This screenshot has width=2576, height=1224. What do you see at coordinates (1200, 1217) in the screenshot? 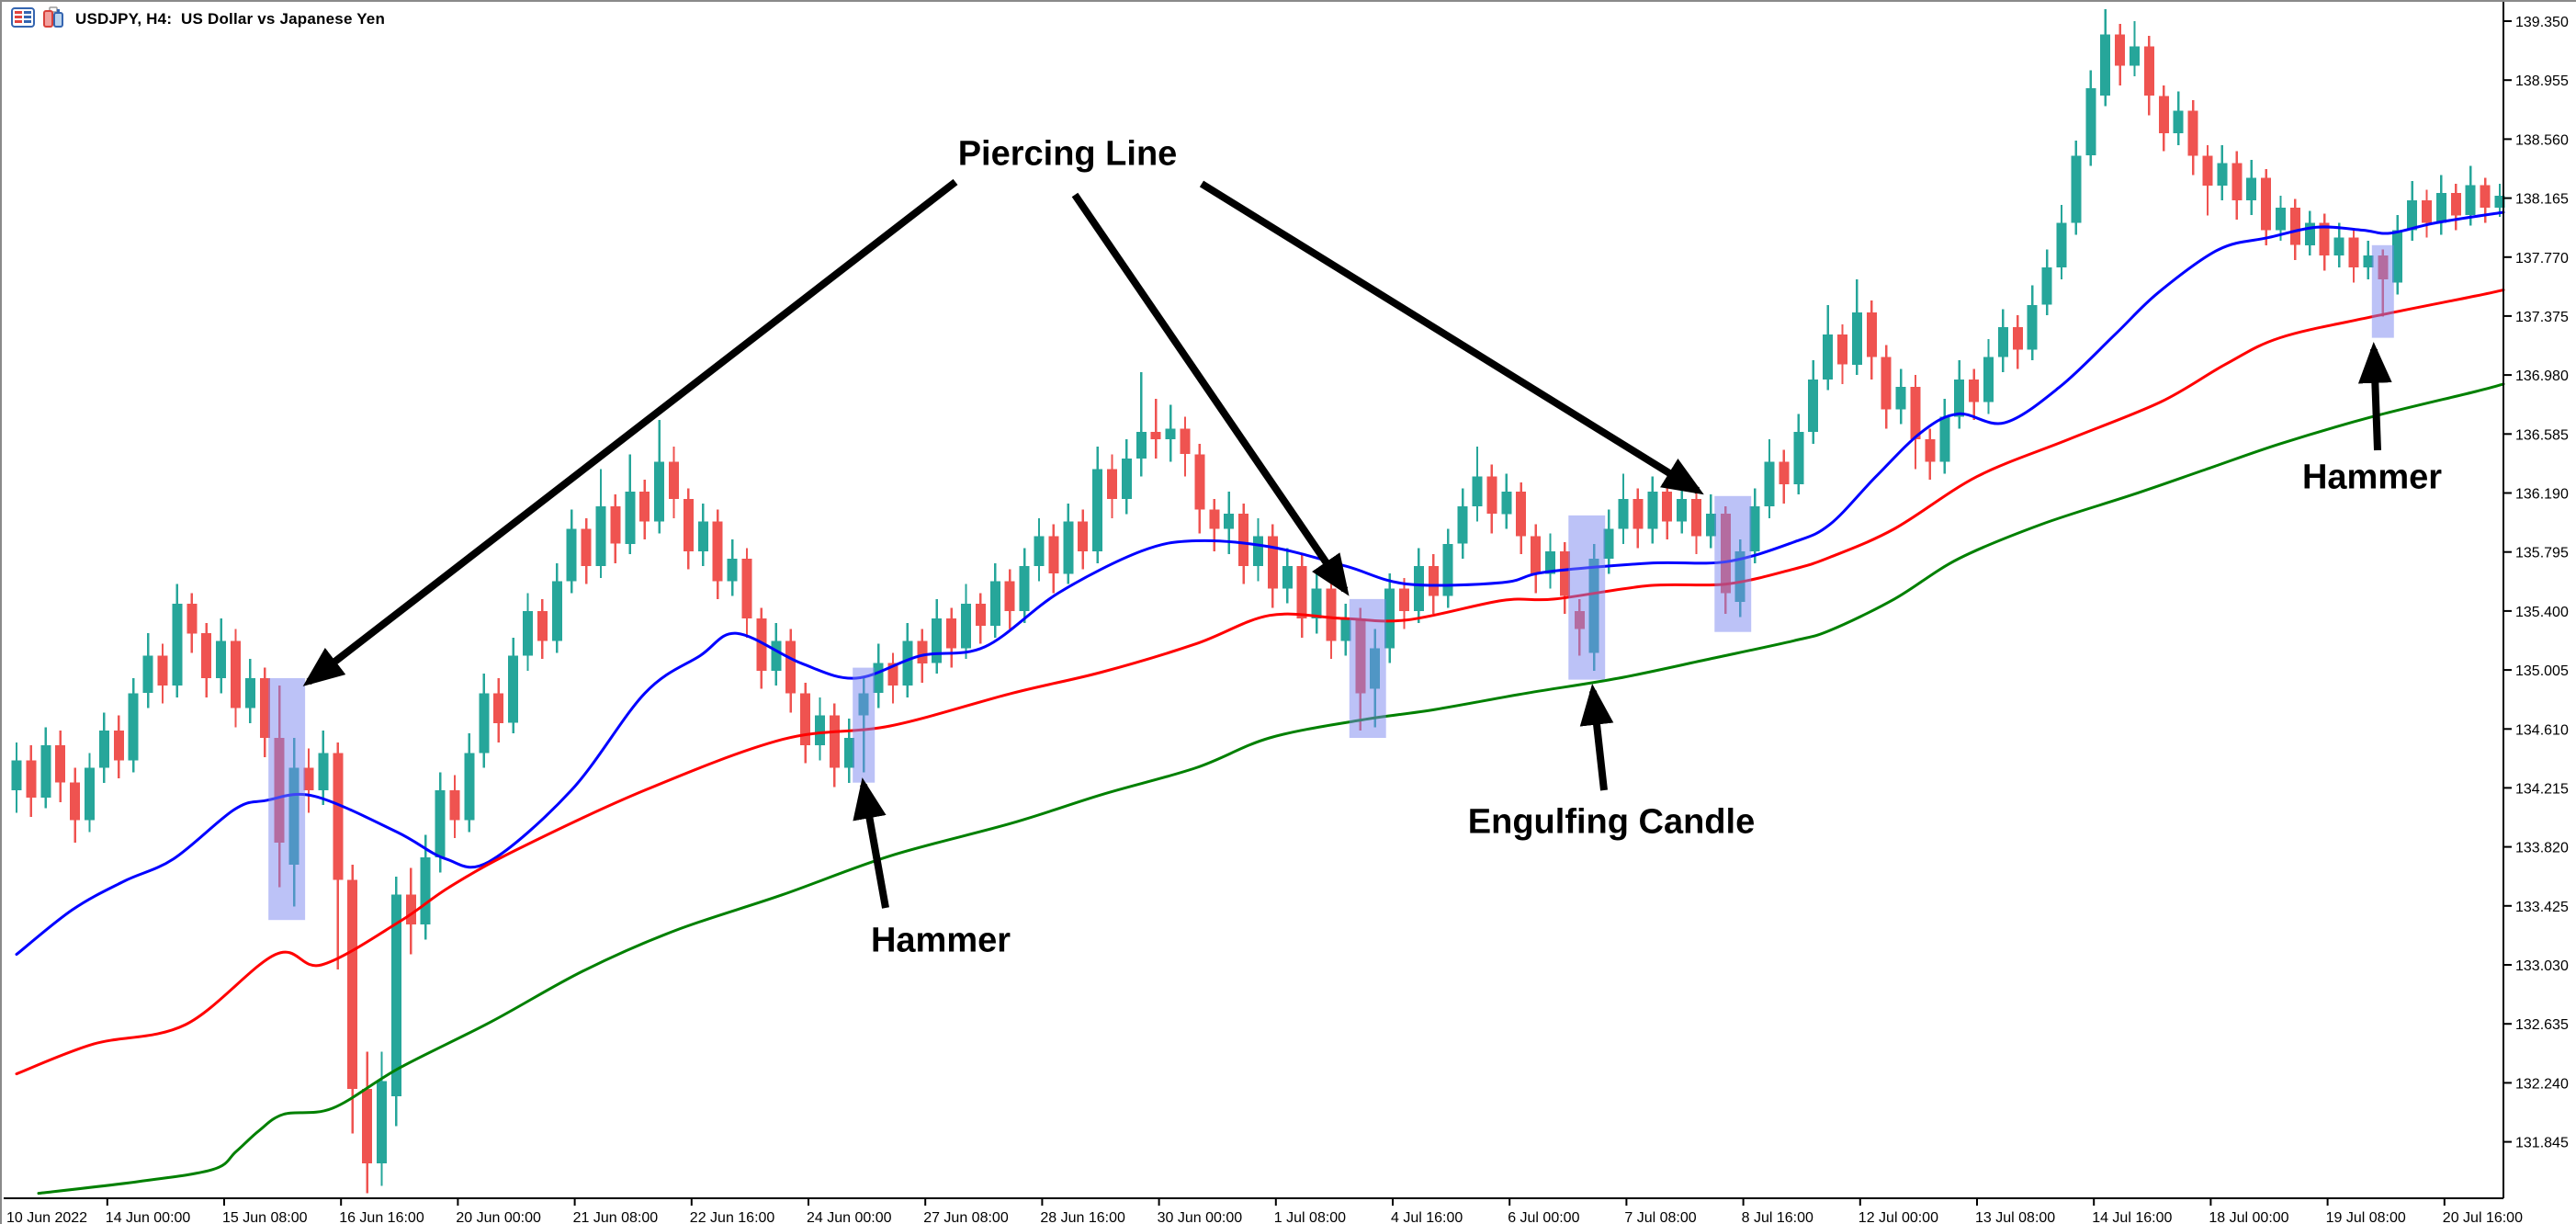
I see `time-axis-label: 30 Jun 00:00` at bounding box center [1200, 1217].